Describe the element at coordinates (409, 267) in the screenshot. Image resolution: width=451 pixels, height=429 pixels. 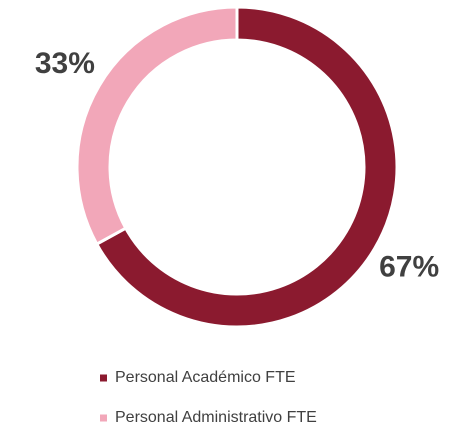
I see `data-label: 67%` at that location.